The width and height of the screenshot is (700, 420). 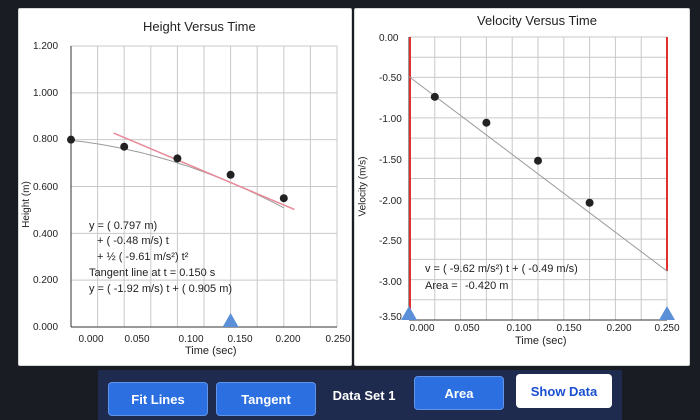 I want to click on y-tick: 0.800, so click(x=46, y=139).